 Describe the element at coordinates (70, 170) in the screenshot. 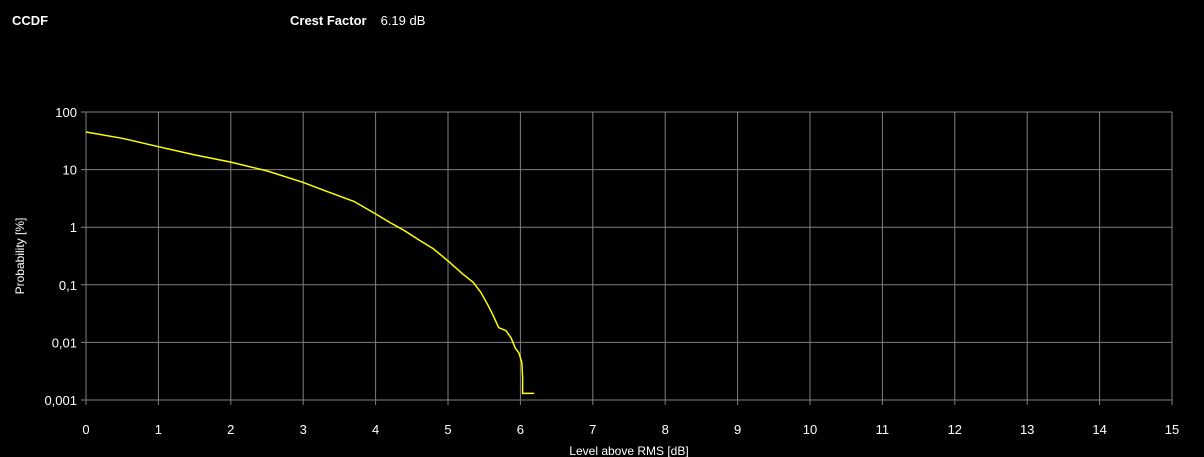

I see `y-tick-label: 10` at that location.